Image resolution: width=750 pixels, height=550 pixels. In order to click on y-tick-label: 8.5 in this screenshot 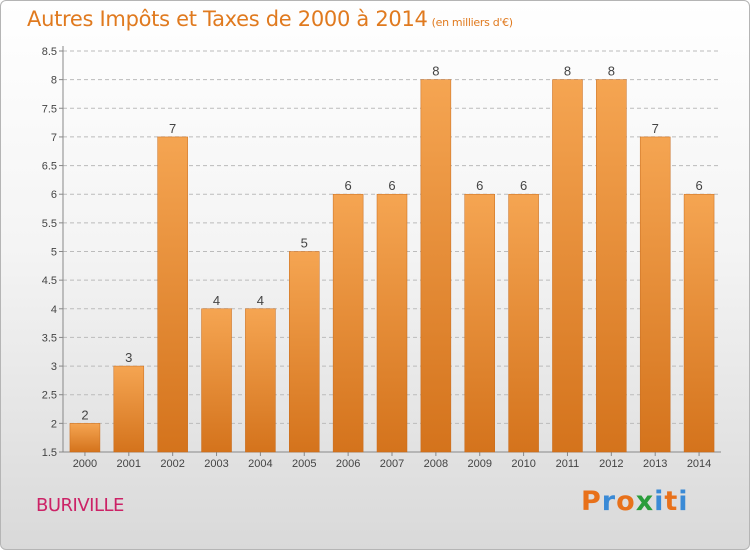, I will do `click(49, 52)`.